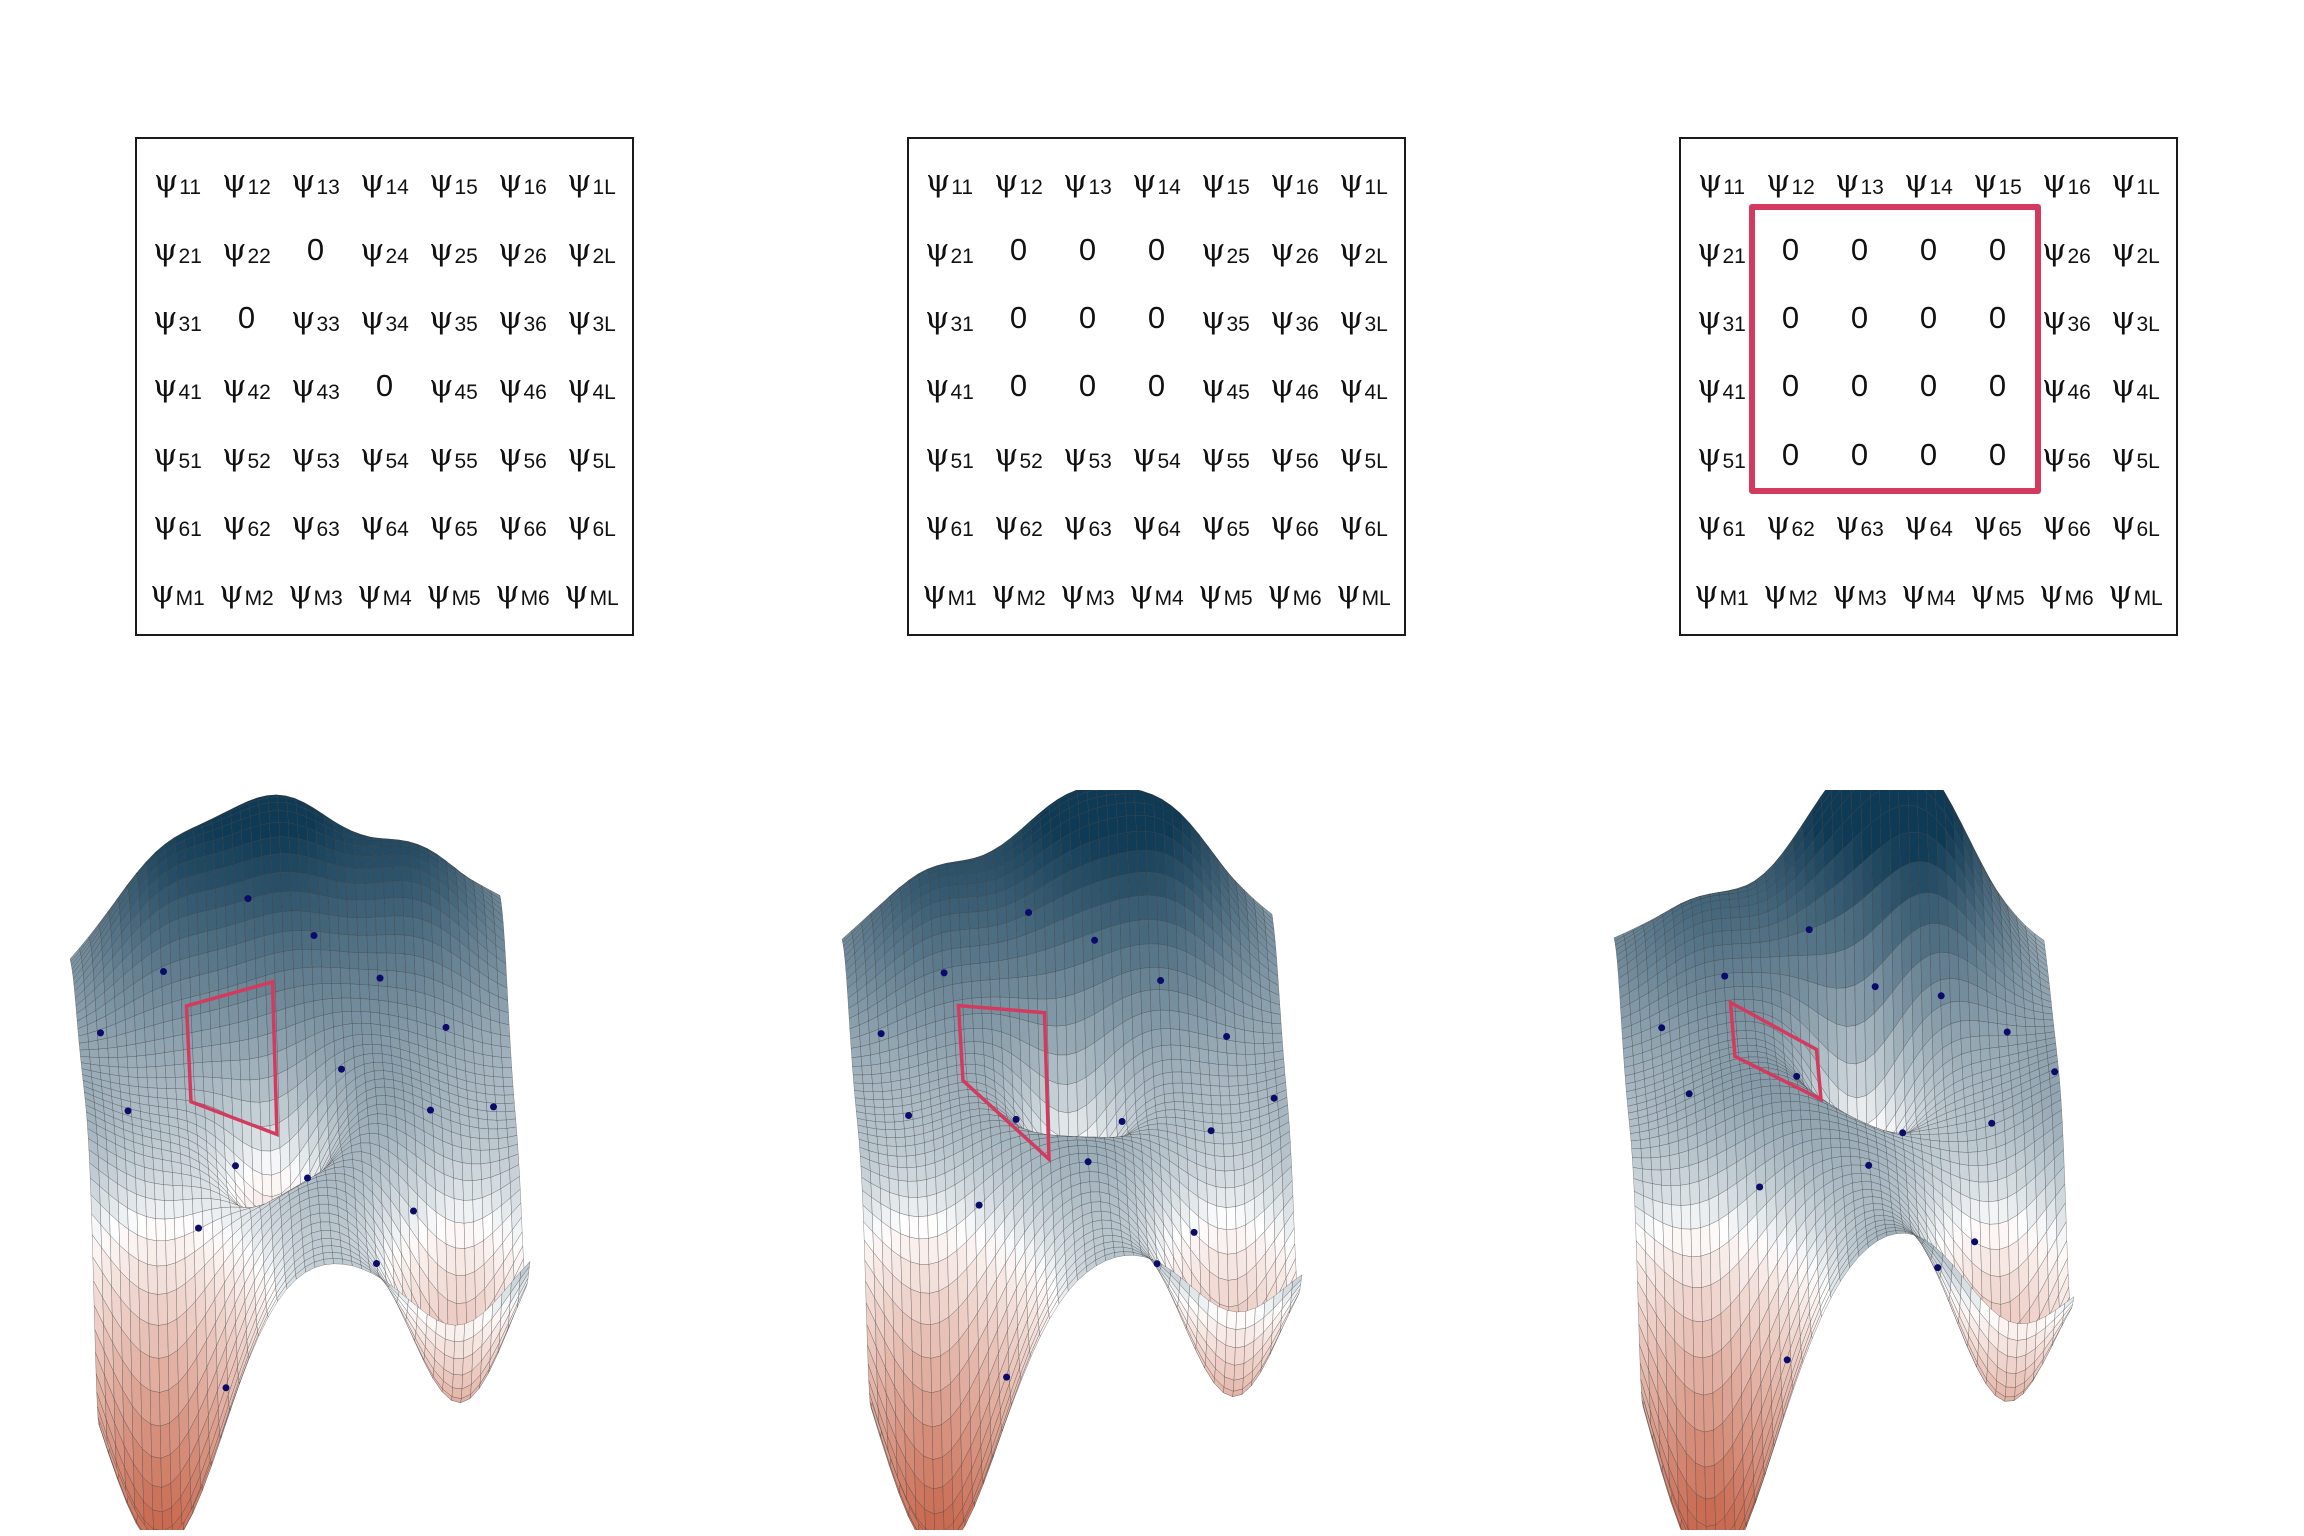 The height and width of the screenshot is (1536, 2304). I want to click on matrix-entry: ψ 54, so click(384, 455).